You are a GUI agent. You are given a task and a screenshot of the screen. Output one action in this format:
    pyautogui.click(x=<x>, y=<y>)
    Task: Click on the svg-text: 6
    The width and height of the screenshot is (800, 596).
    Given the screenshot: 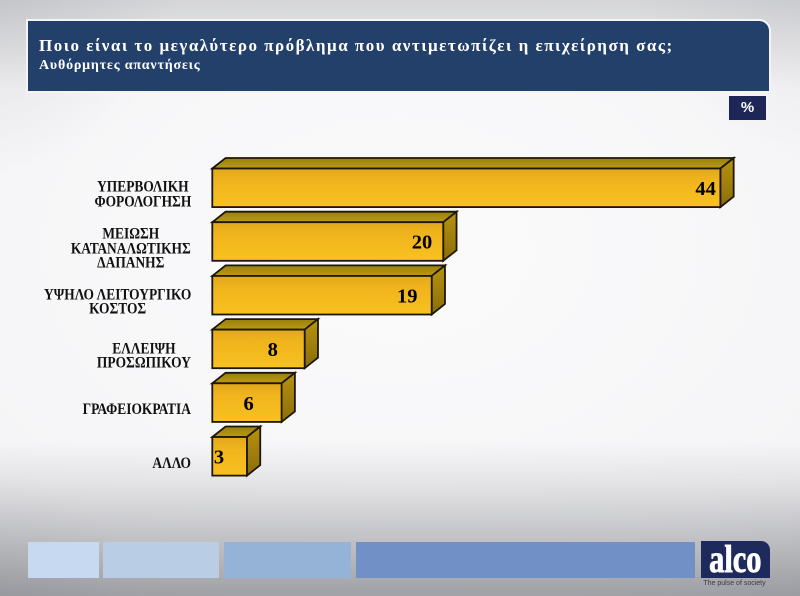 What is the action you would take?
    pyautogui.click(x=248, y=404)
    